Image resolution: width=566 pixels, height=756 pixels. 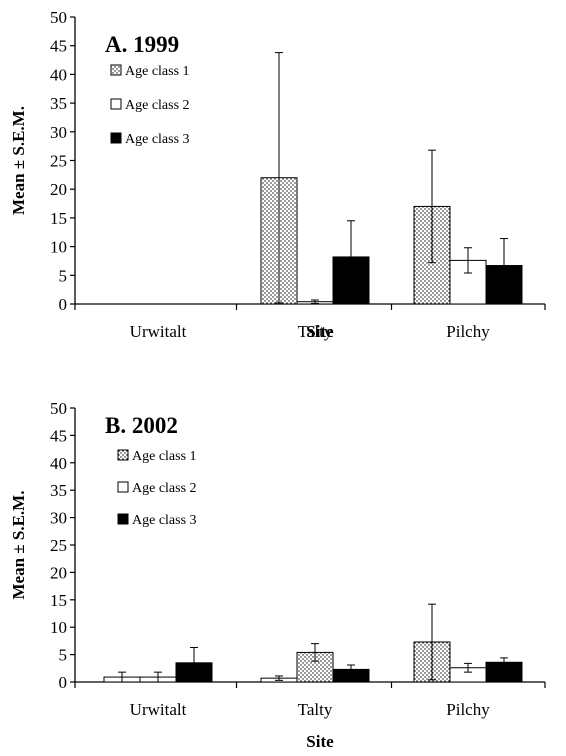 What do you see at coordinates (58, 103) in the screenshot?
I see `panel-a-y-tick-label: 35` at bounding box center [58, 103].